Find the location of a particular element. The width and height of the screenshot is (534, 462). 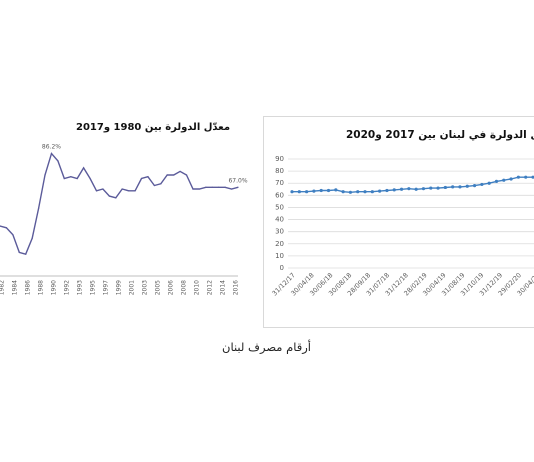

left-x-tick-label: 2001 is located at coordinates (132, 287).